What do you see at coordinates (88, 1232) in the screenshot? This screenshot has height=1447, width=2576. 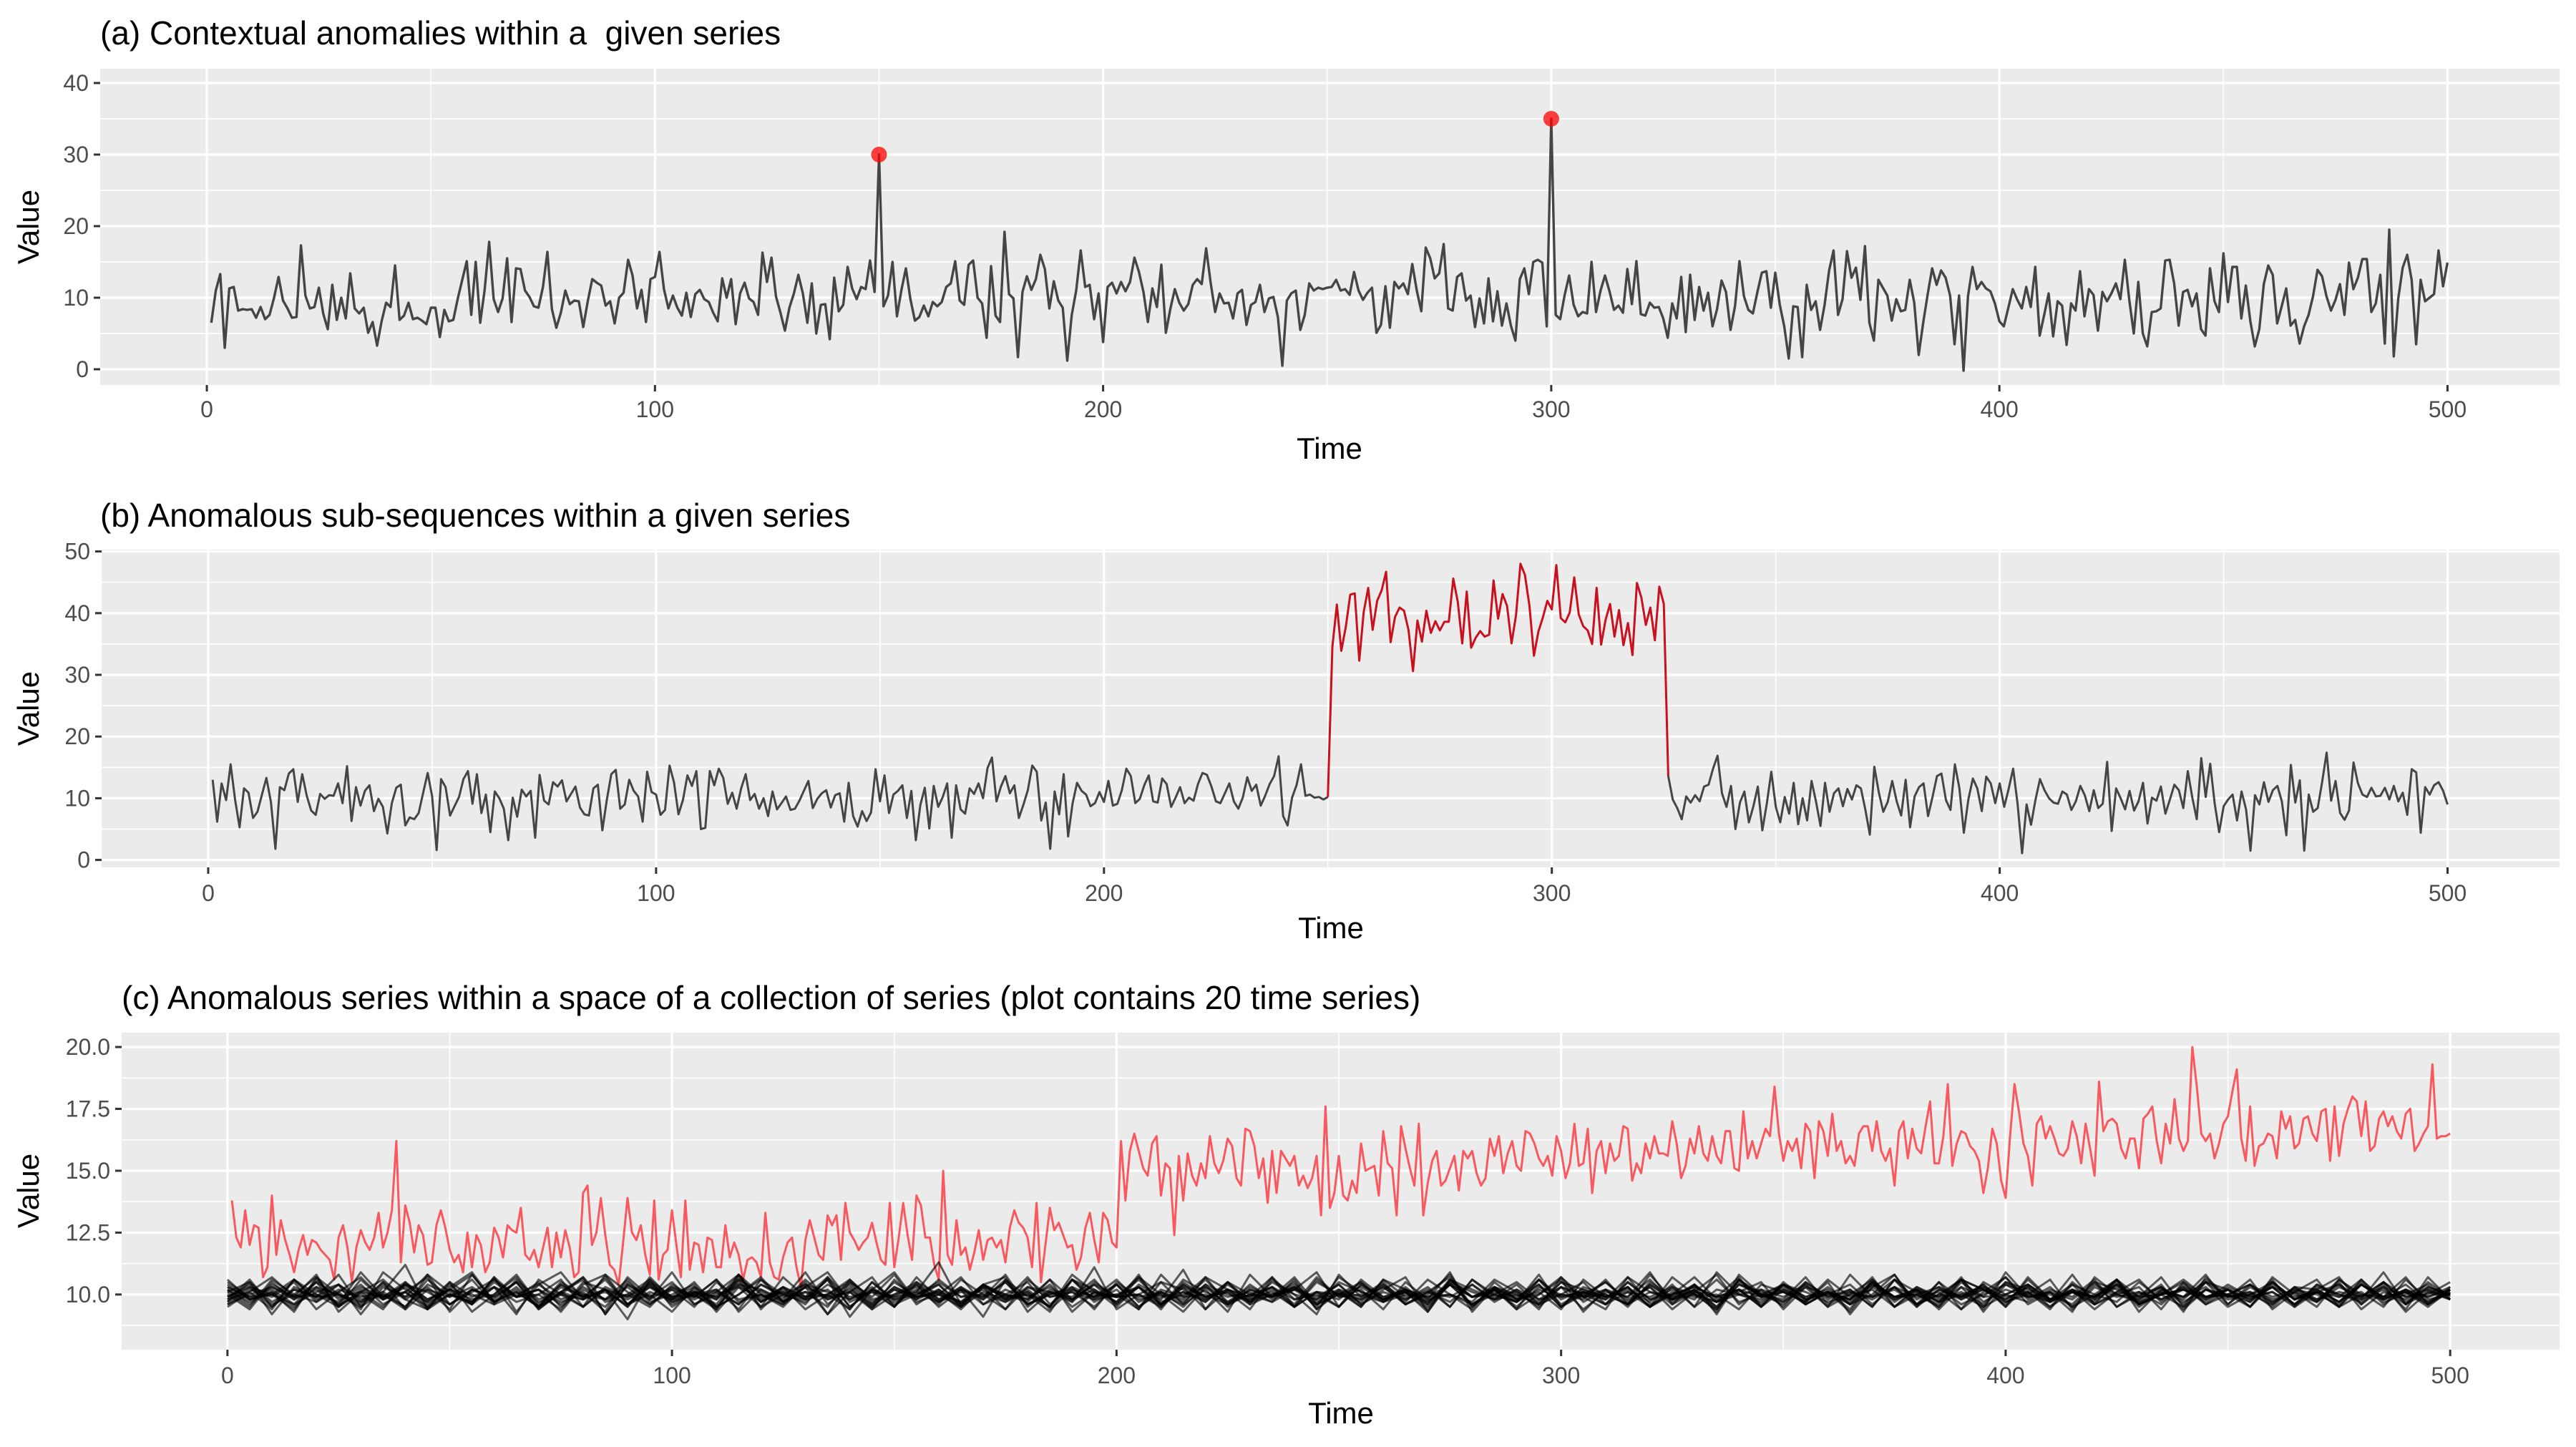 I see `y-tick-label: 12.5` at bounding box center [88, 1232].